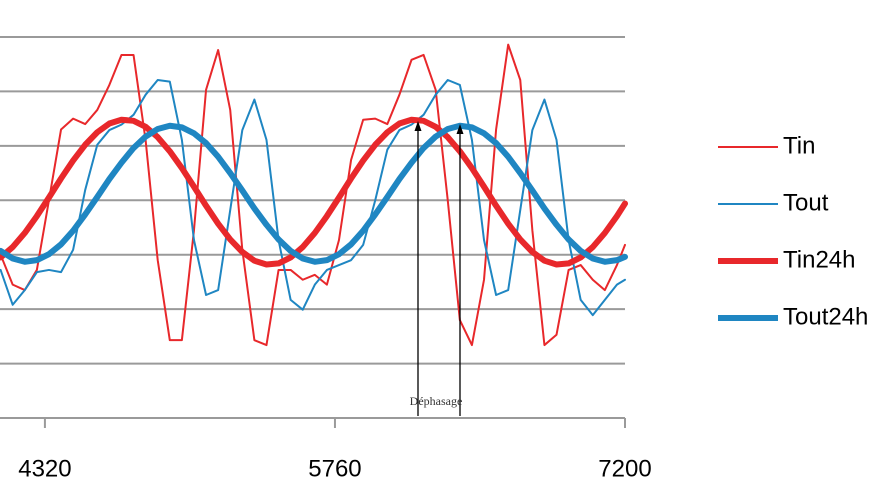 This screenshot has width=890, height=499. What do you see at coordinates (799, 145) in the screenshot?
I see `legend-label: Tin` at bounding box center [799, 145].